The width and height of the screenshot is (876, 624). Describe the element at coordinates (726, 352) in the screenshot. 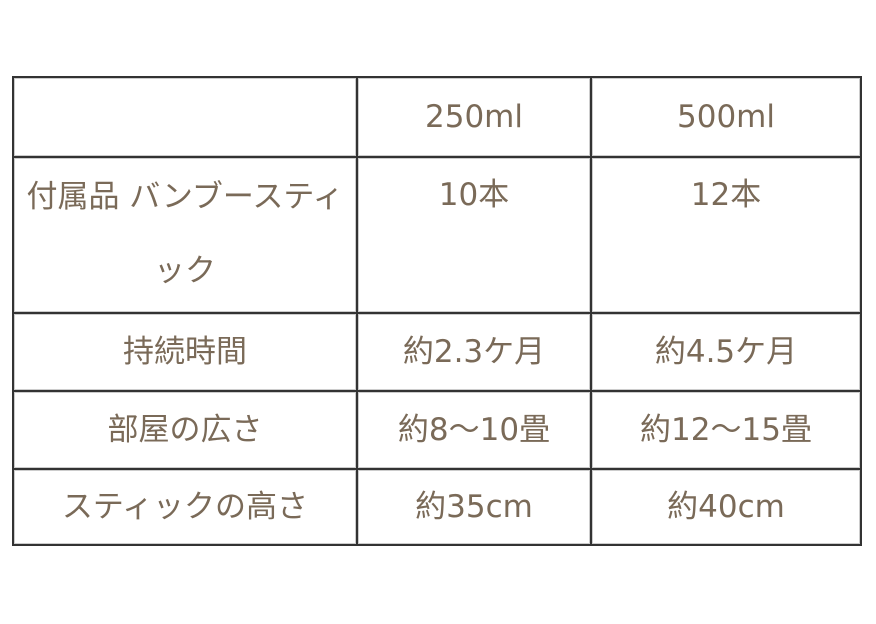

I see `table-cell: 約4.5ケ月` at that location.